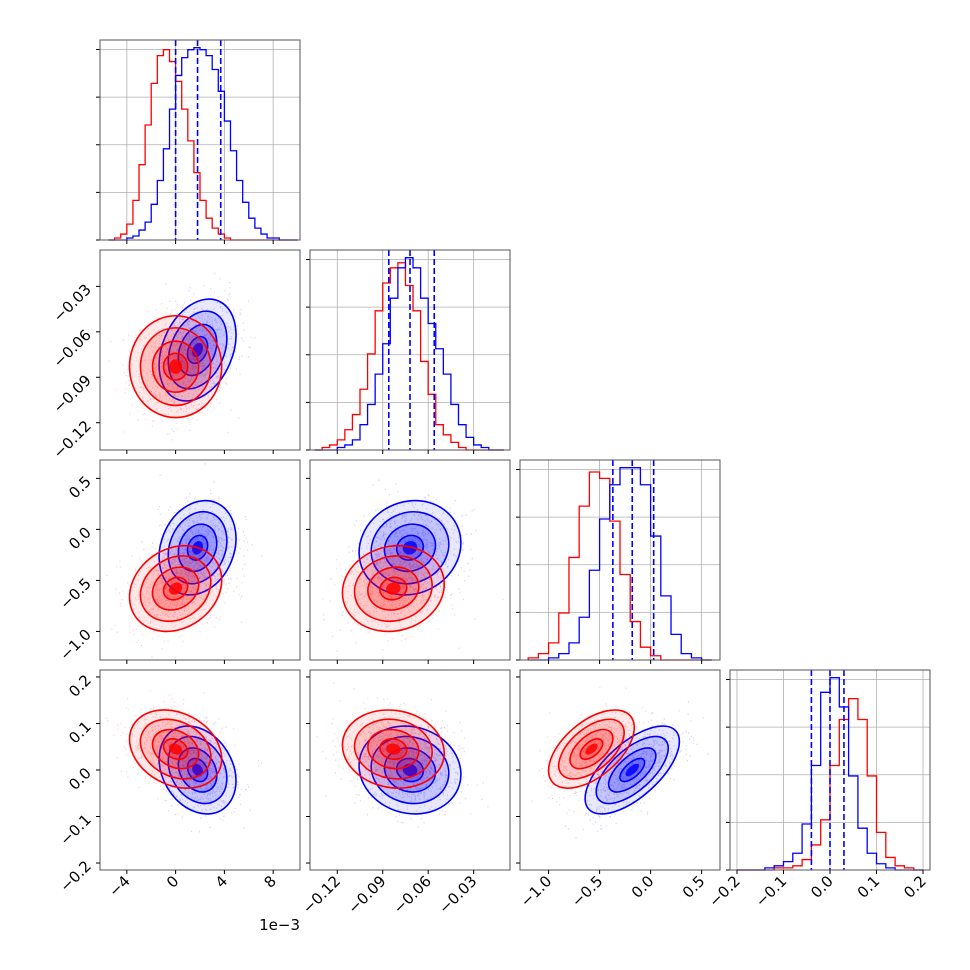  What do you see at coordinates (771, 891) in the screenshot?
I see `x-tick-label: −0.1` at bounding box center [771, 891].